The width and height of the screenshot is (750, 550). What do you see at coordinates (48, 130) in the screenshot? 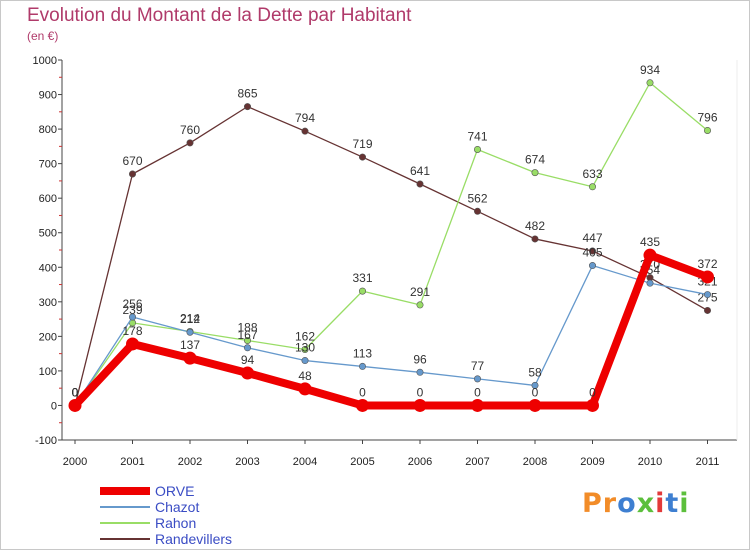
I see `y-tick-label: 800` at bounding box center [48, 130].